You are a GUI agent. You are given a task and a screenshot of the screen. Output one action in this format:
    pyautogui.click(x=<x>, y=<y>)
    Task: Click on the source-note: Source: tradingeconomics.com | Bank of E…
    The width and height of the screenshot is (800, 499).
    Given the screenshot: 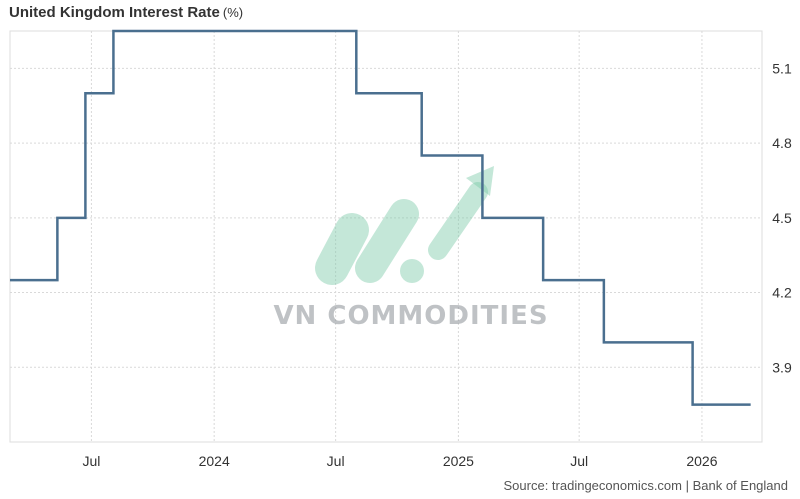 What is the action you would take?
    pyautogui.click(x=645, y=485)
    